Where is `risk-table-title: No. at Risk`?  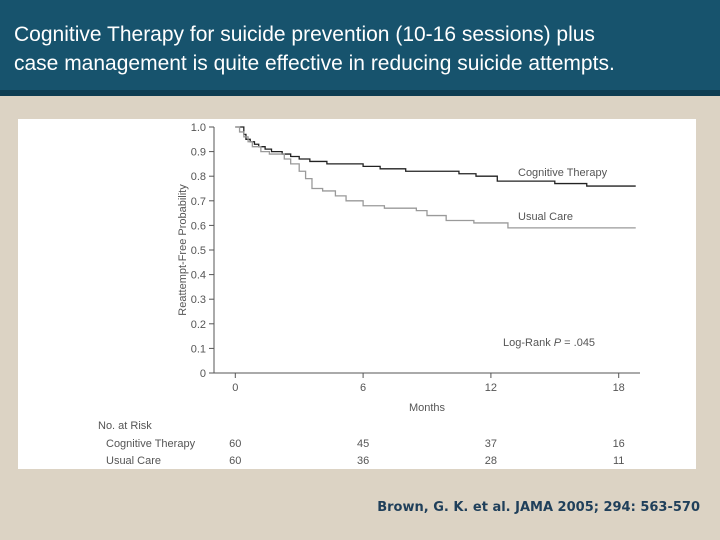
risk-table-title: No. at Risk is located at coordinates (125, 426).